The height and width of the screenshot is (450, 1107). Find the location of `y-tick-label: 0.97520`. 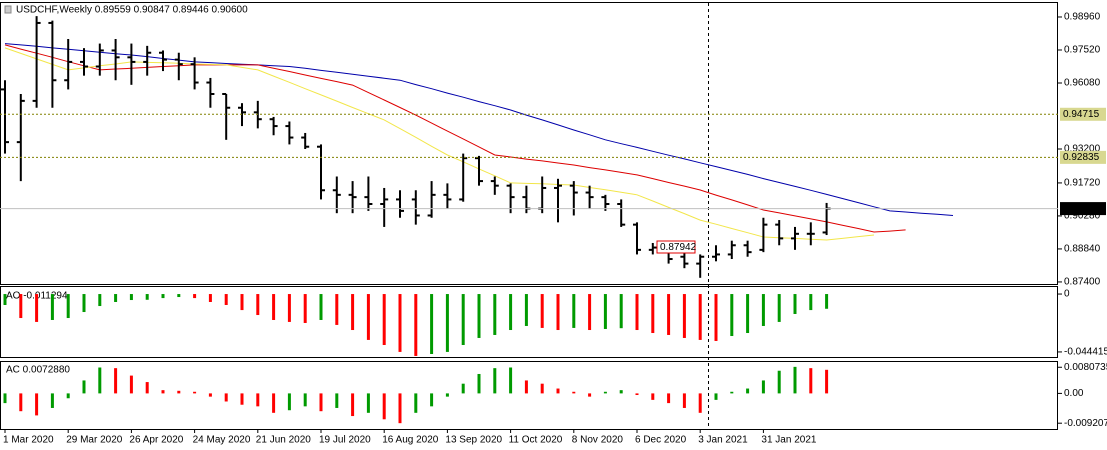

y-tick-label: 0.97520 is located at coordinates (1082, 50).